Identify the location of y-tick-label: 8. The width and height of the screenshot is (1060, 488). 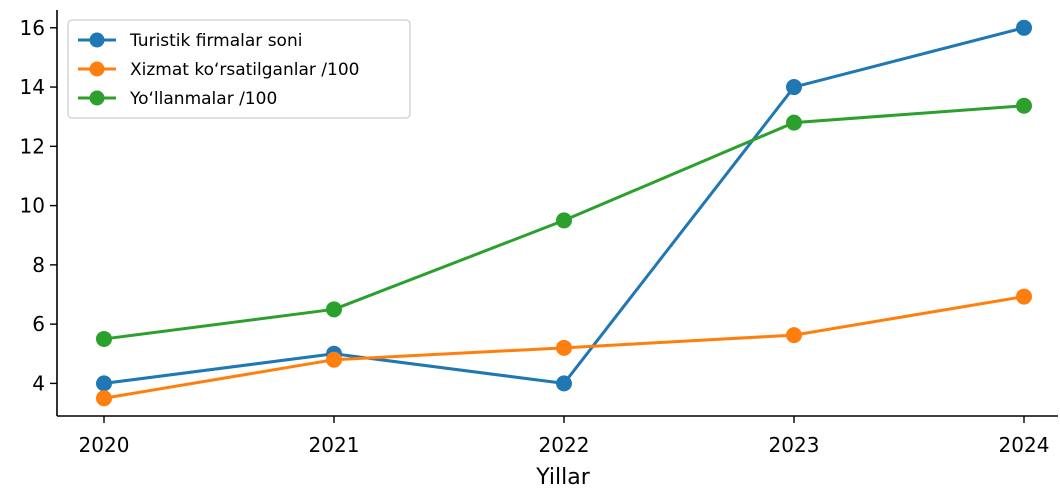
(38, 265).